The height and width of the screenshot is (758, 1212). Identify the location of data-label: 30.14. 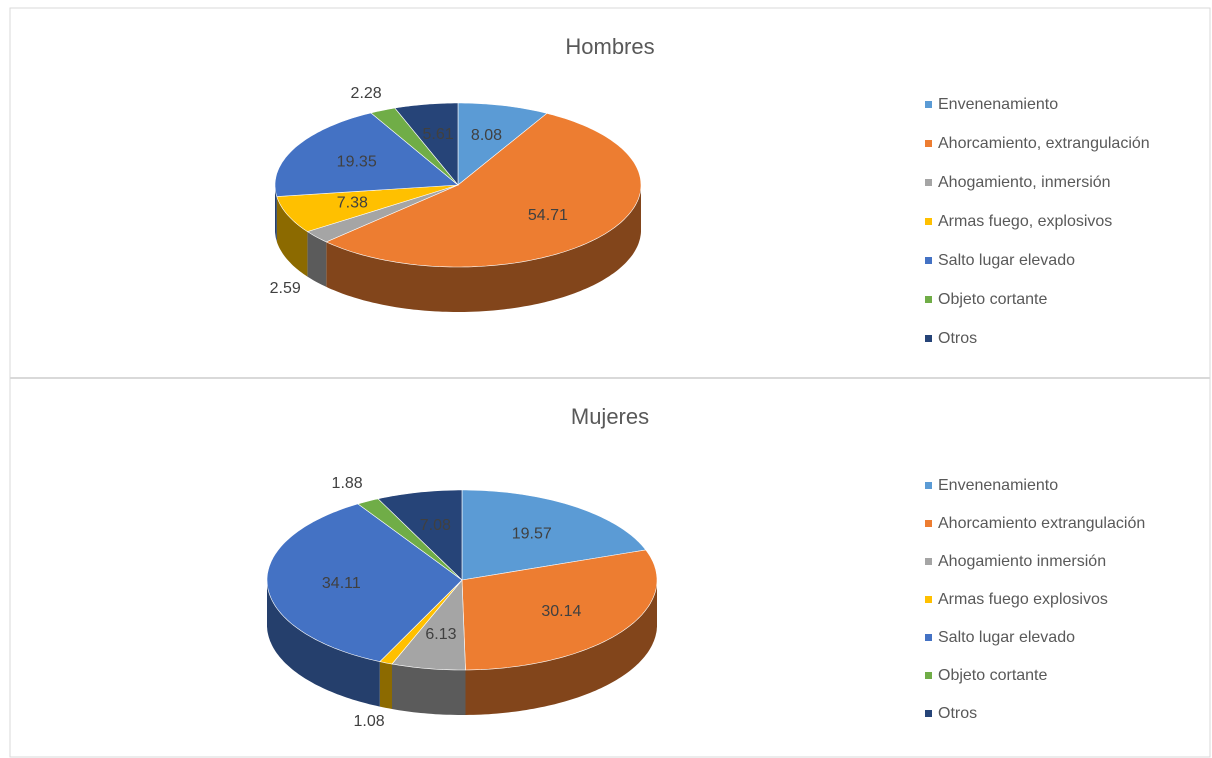
(561, 611).